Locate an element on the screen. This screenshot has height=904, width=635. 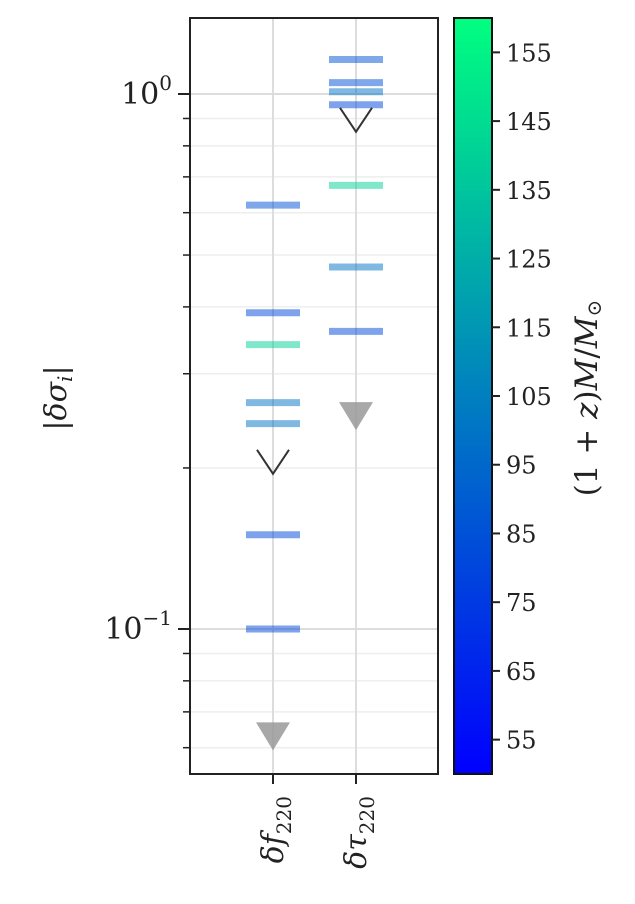
colorbar-tick-label: 65 is located at coordinates (521, 672).